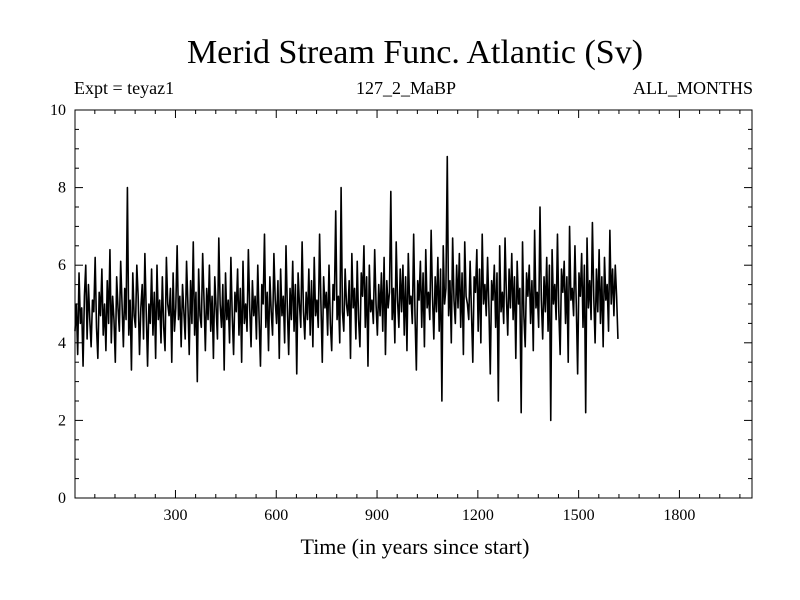 Image resolution: width=800 pixels, height=600 pixels. I want to click on chart-title: Merid Stream Func. Atlantic (Sv), so click(415, 52).